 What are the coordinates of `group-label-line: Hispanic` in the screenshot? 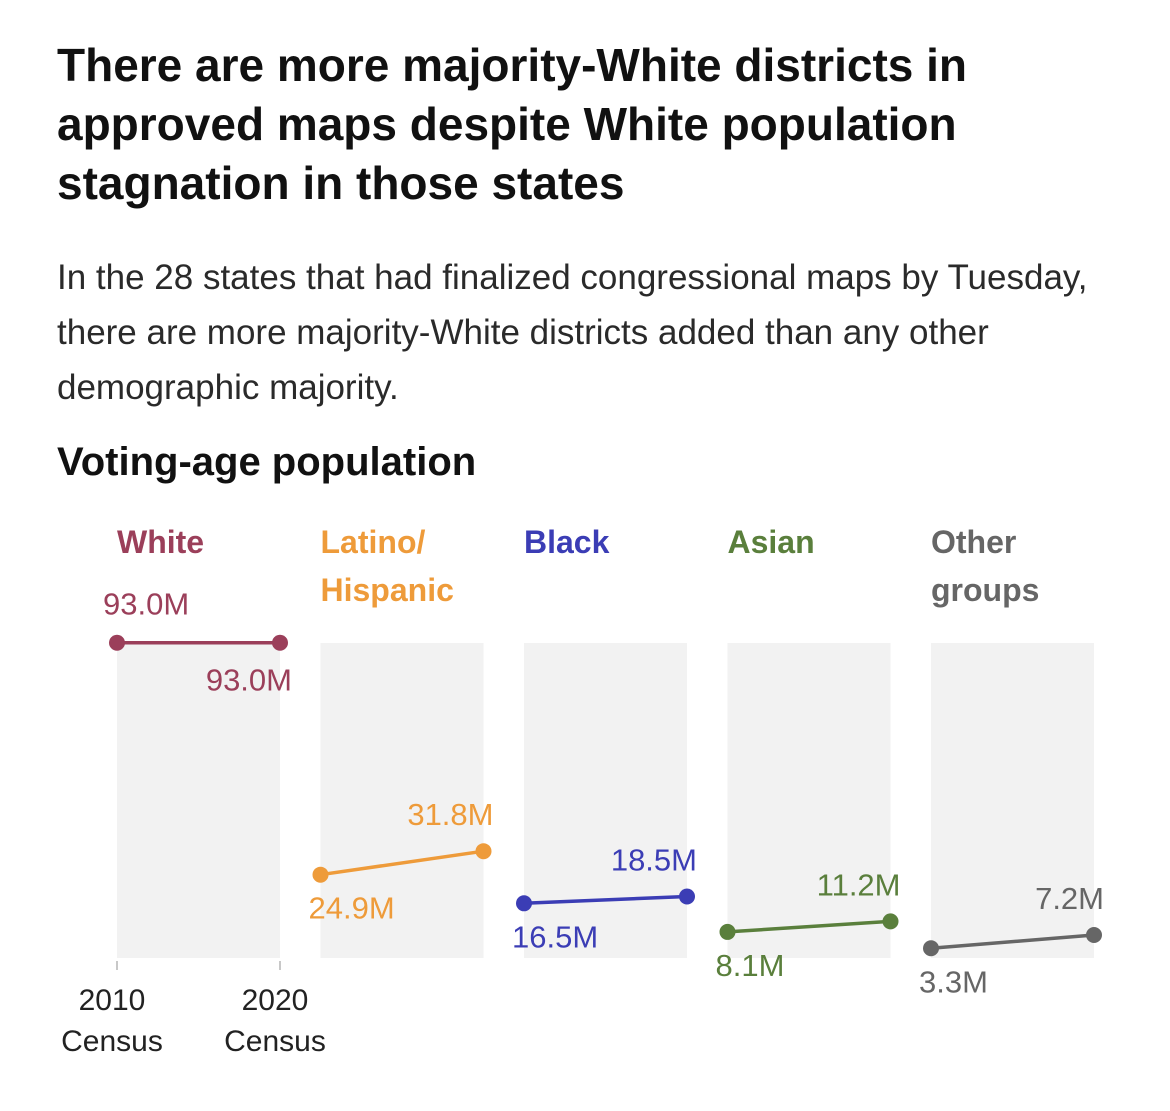 It's located at (387, 590).